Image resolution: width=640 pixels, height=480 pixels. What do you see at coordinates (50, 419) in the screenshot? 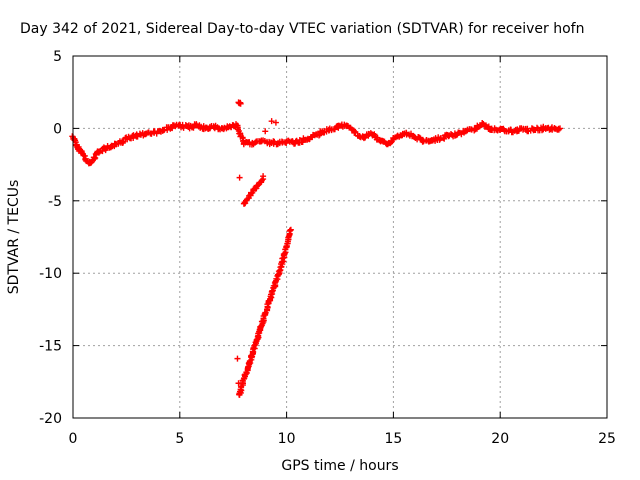
I see `y-tick-label: -20` at bounding box center [50, 419].